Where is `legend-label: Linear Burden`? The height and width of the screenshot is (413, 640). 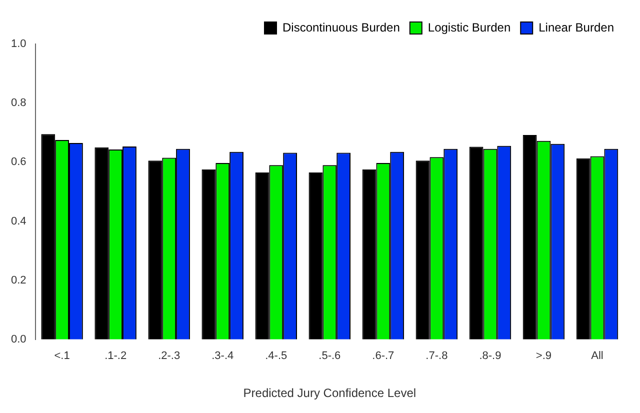 legend-label: Linear Burden is located at coordinates (576, 27).